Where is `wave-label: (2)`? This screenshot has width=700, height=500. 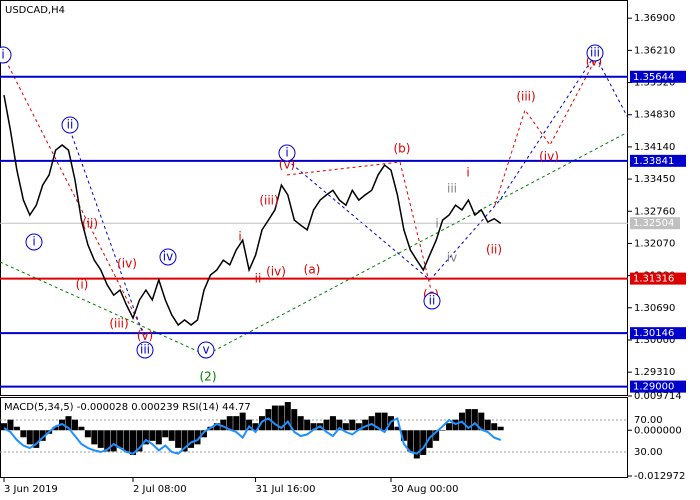
wave-label: (2) is located at coordinates (208, 377).